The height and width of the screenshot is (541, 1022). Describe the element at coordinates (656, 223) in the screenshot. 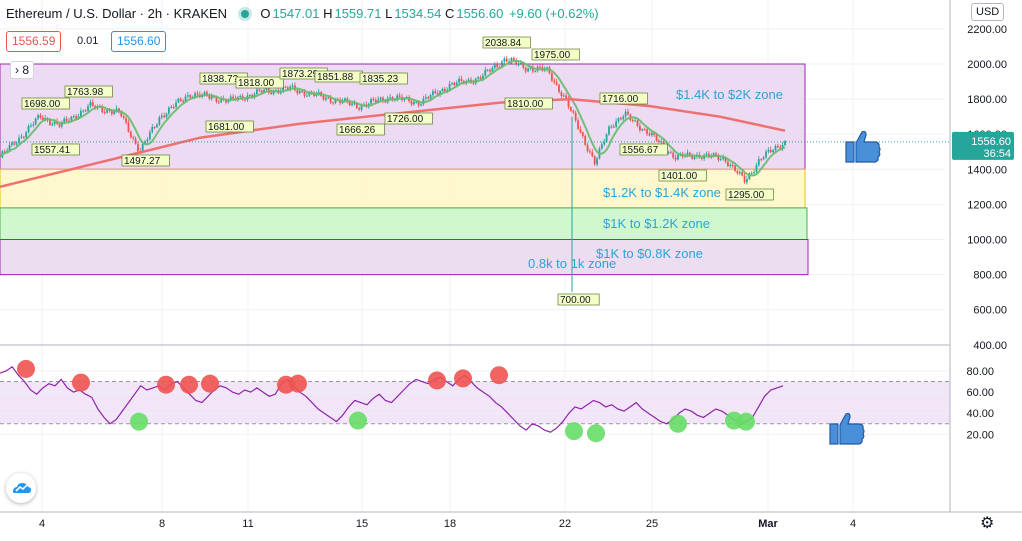

I see `zone-label: $1K to $1.2K zone` at that location.